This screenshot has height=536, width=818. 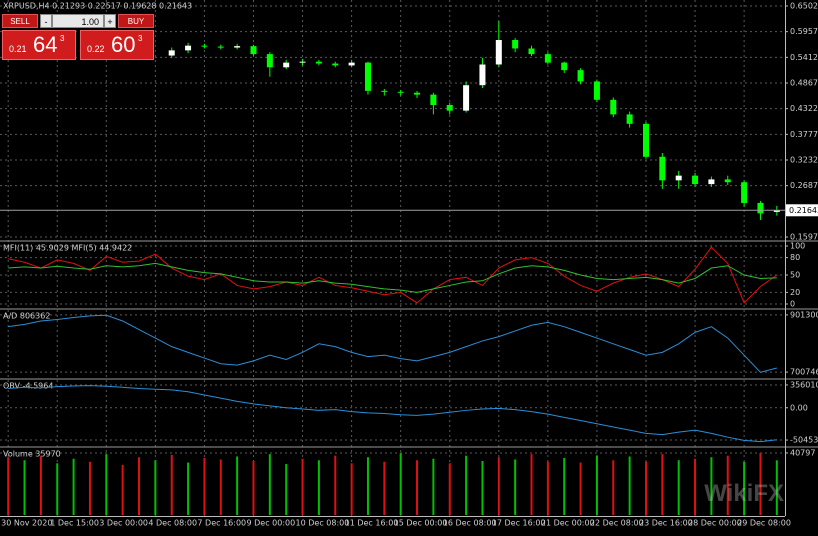 I want to click on pane-title: Volume 35970, so click(x=32, y=454).